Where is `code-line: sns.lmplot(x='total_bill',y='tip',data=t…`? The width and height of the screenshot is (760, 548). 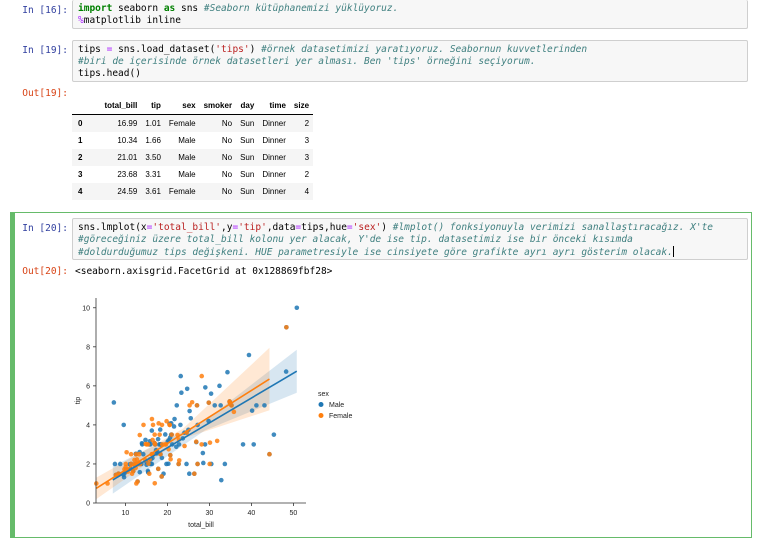 code-line: sns.lmplot(x='total_bill',y='tip',data=t… is located at coordinates (395, 227).